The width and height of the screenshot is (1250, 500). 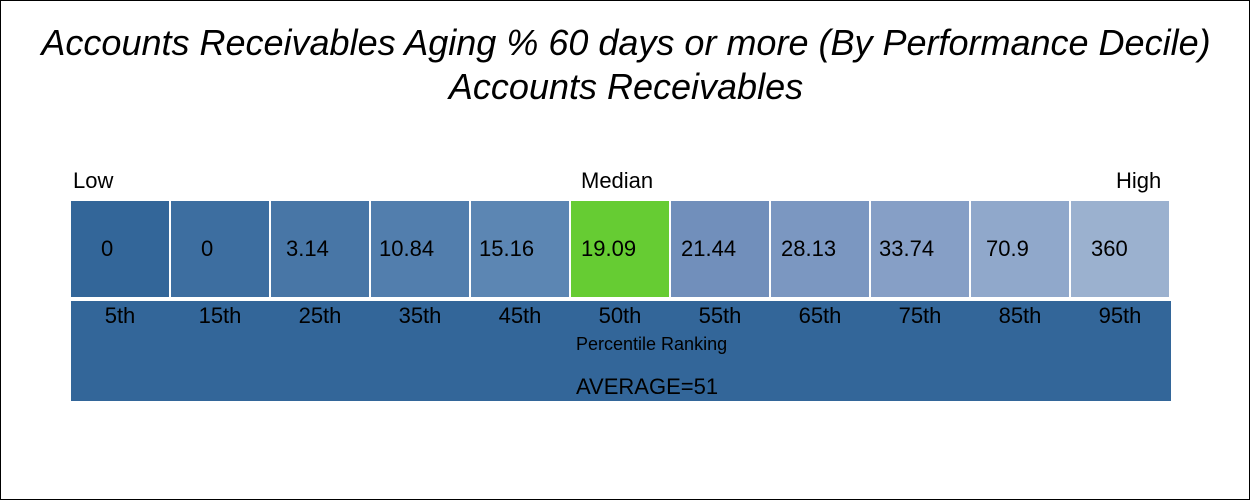 I want to click on decile-cell-45th: 15.16, so click(x=520, y=249).